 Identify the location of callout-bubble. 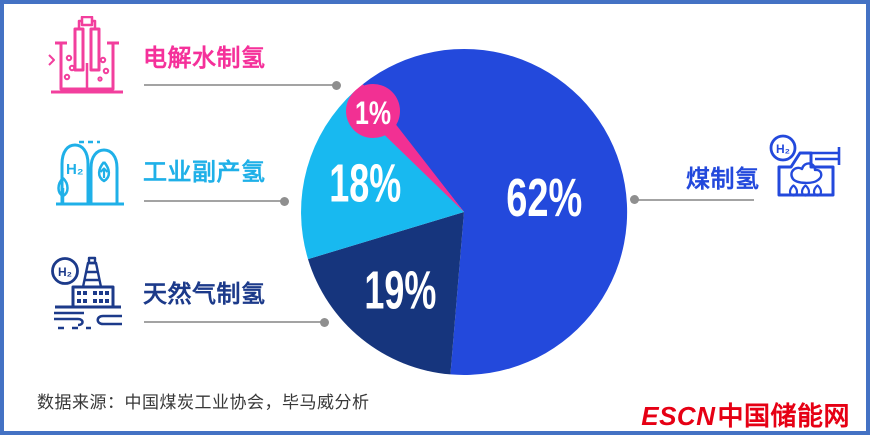
(373, 111).